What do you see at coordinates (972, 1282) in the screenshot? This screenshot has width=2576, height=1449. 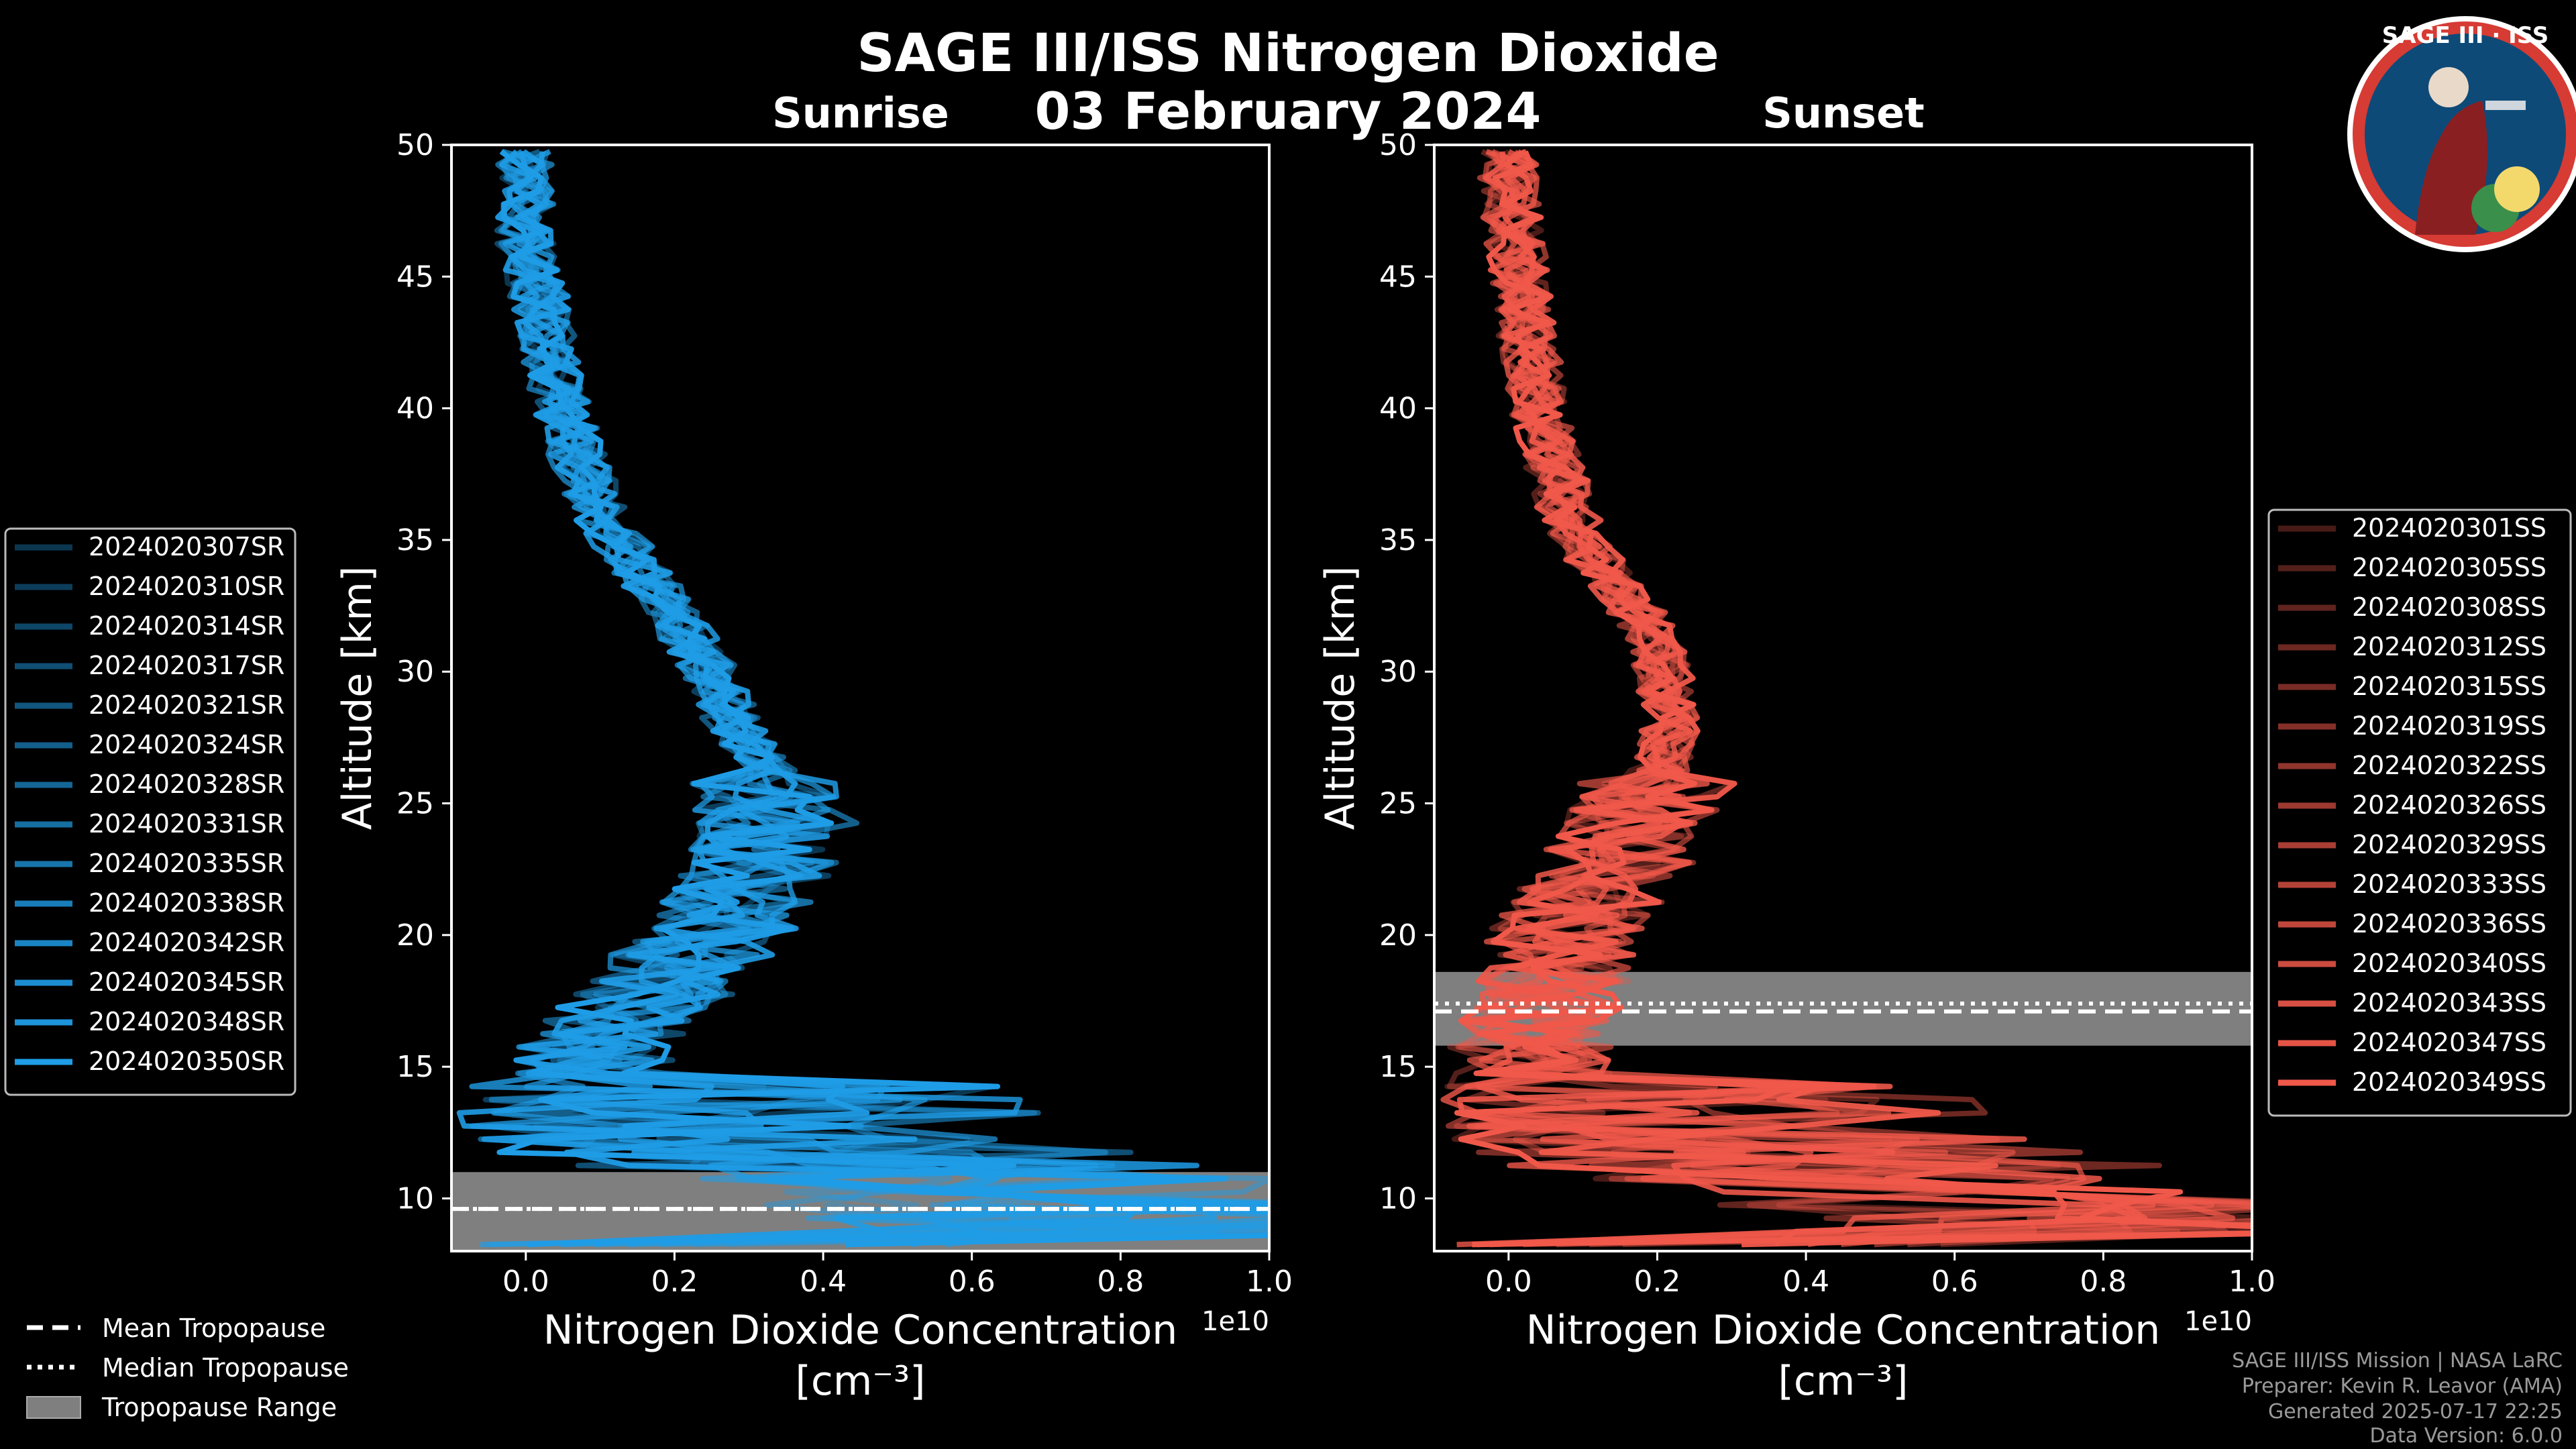 I see `sunrise-x-tick-label: 0.6` at bounding box center [972, 1282].